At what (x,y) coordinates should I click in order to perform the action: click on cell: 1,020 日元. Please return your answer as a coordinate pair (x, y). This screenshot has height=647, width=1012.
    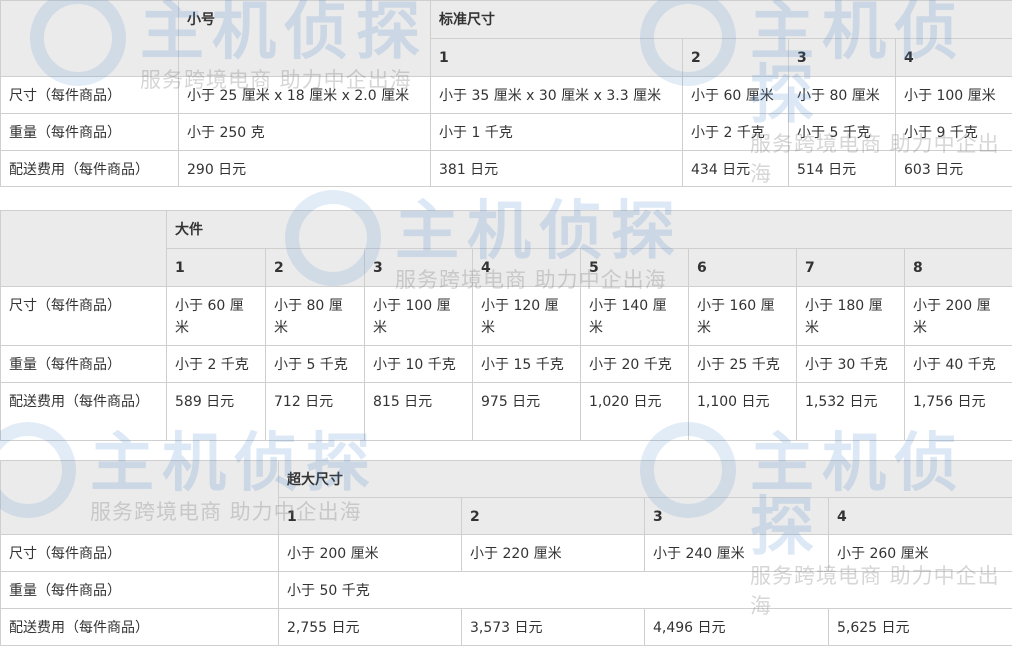
    Looking at the image, I should click on (634, 411).